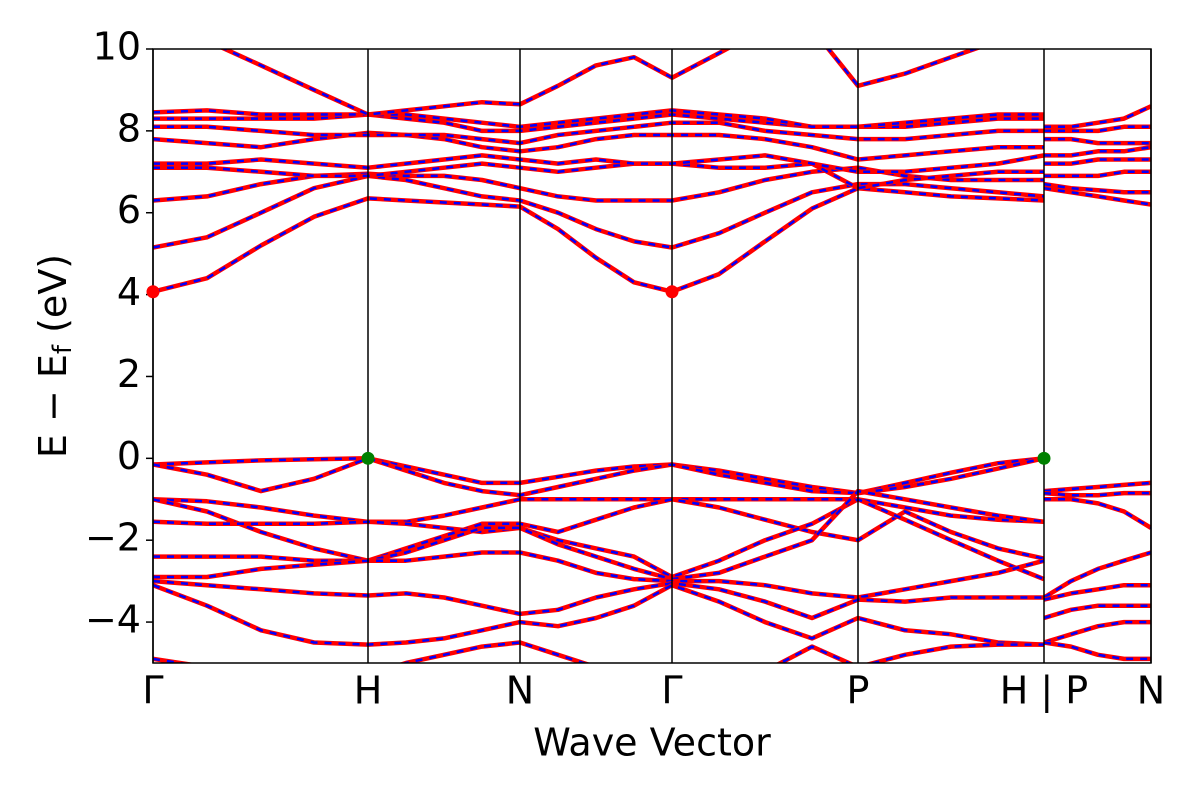  What do you see at coordinates (1044, 691) in the screenshot?
I see `x-tick-label: H | P` at bounding box center [1044, 691].